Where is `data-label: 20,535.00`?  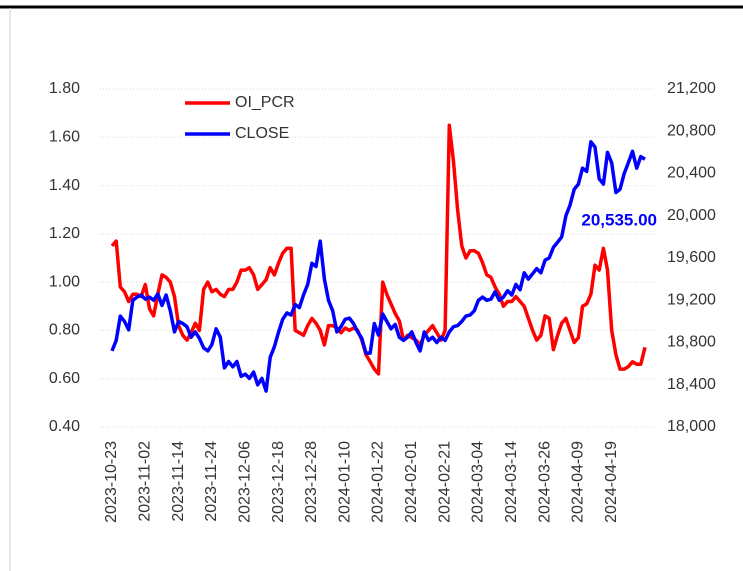
data-label: 20,535.00 is located at coordinates (619, 220).